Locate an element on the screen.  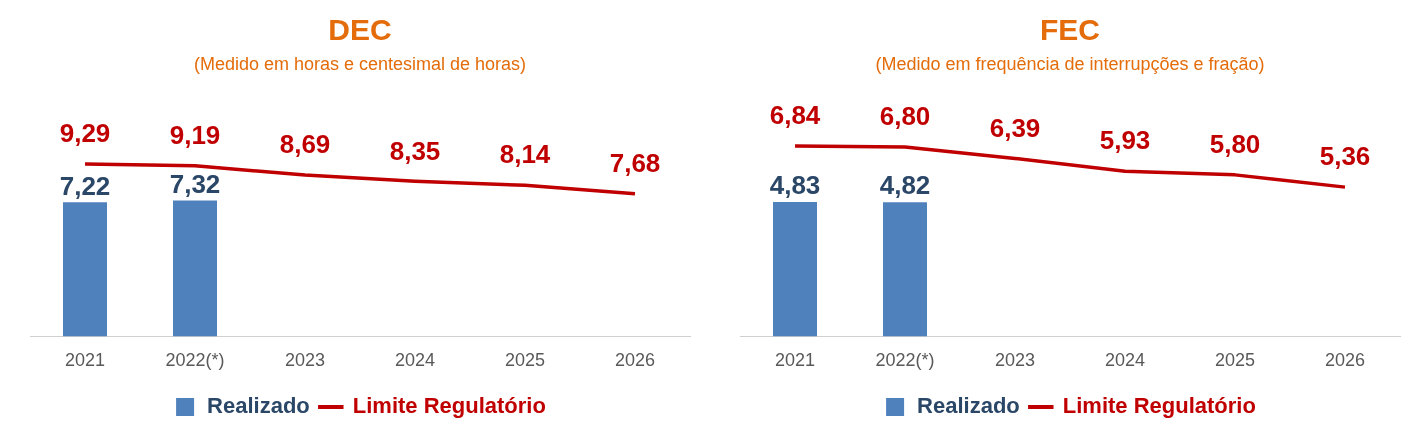
data-label: 5,93 is located at coordinates (1125, 140).